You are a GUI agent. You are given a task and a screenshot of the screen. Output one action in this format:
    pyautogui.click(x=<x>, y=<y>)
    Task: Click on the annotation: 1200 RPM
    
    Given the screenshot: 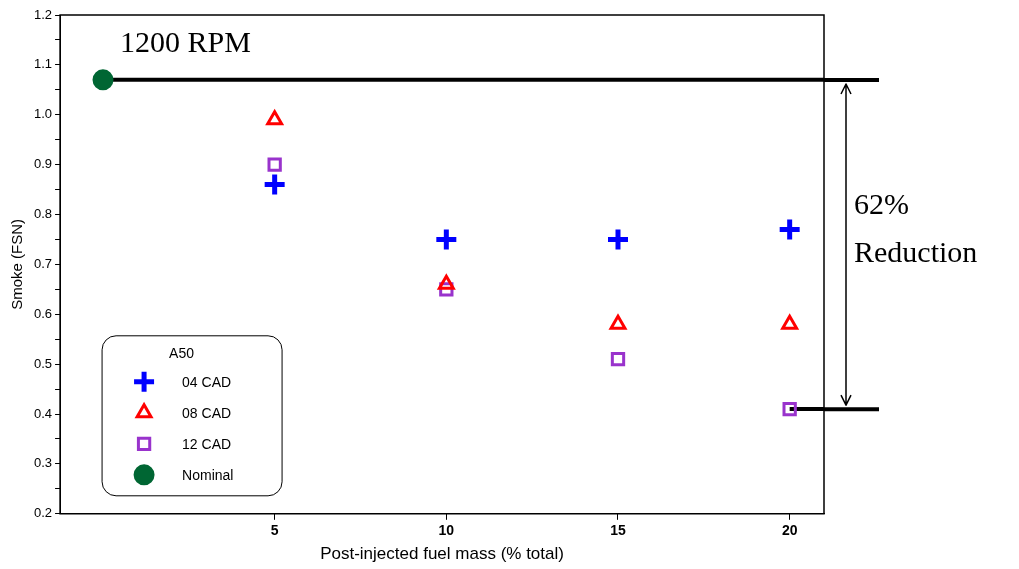 What is the action you would take?
    pyautogui.click(x=185, y=41)
    